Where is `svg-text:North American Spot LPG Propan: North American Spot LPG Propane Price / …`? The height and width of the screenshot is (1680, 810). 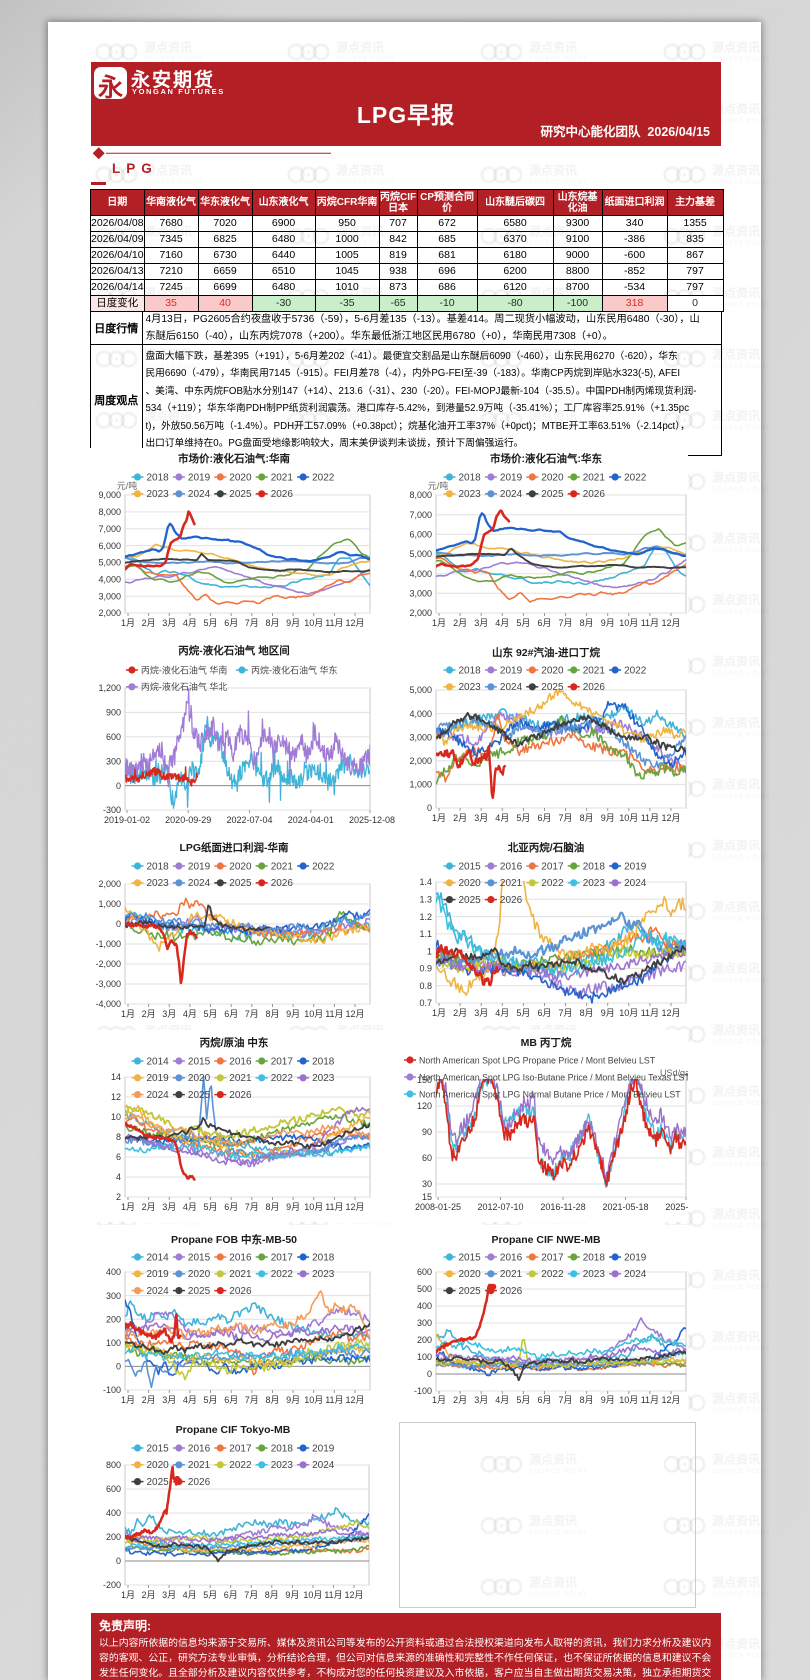 svg-text:North American Spot LPG Propan: North American Spot LPG Propane Price / … is located at coordinates (537, 1060).